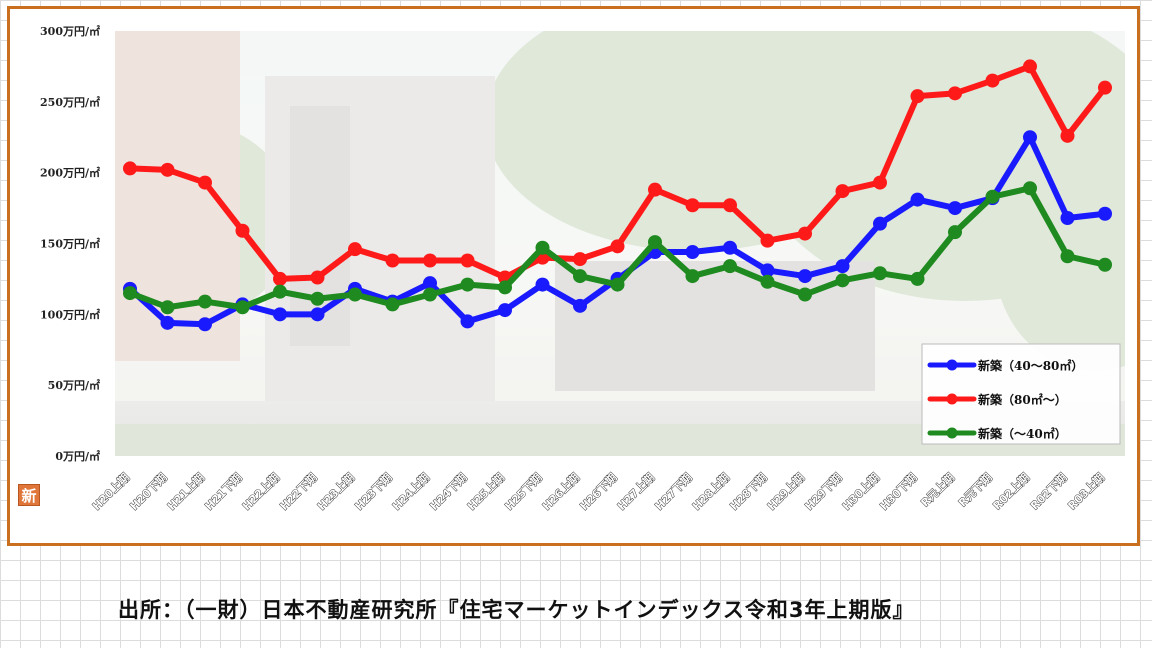 This screenshot has height=648, width=1152. Describe the element at coordinates (185, 491) in the screenshot. I see `x-tick-label: H21上期` at that location.